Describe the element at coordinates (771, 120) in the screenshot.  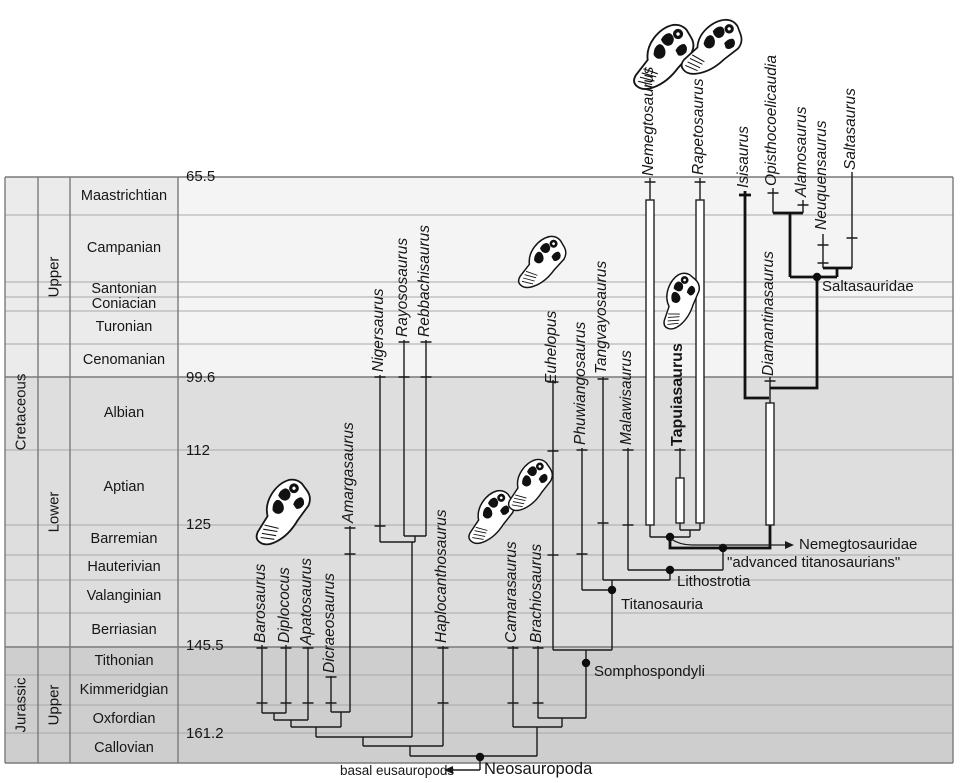
I see `taxon-label-opisthocoelicaudia: Opisthocoelicaudia` at that location.